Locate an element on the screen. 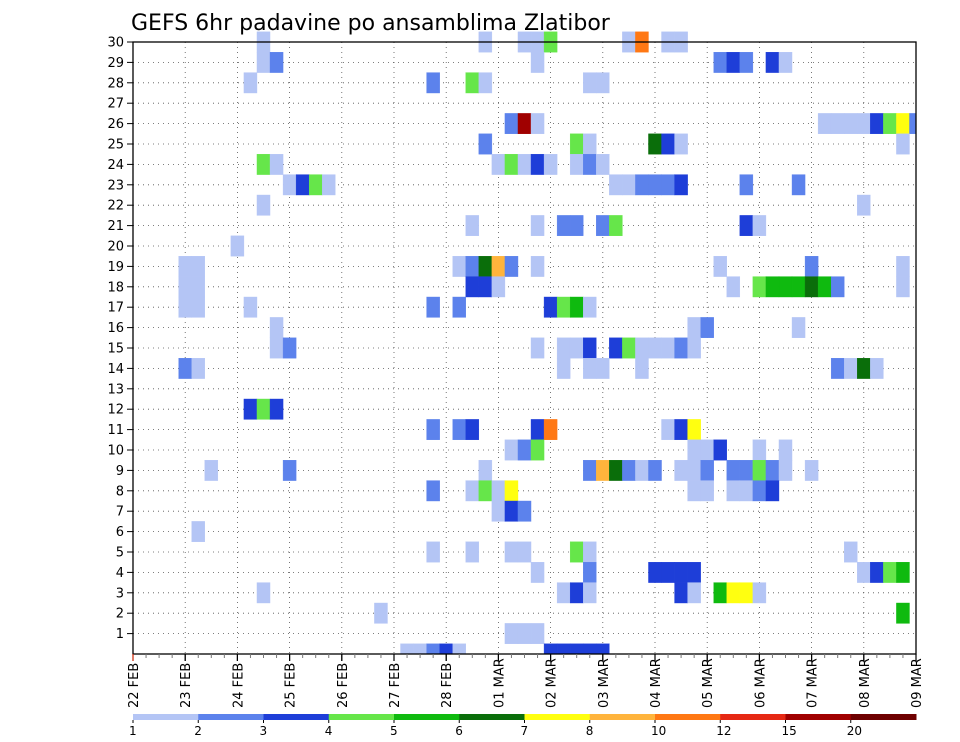 This screenshot has height=742, width=960. legend-label: 20 is located at coordinates (854, 731).